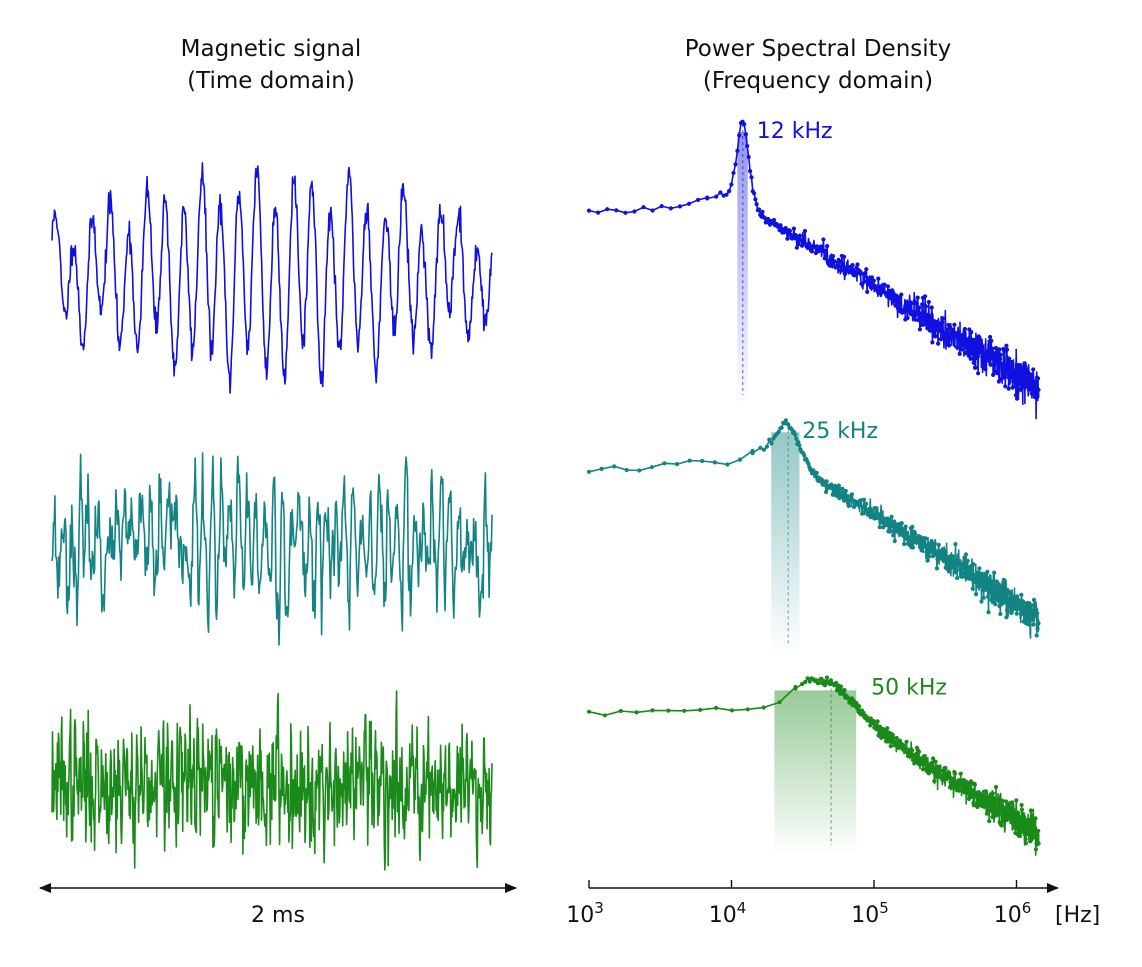 This screenshot has width=1142, height=967. Describe the element at coordinates (271, 49) in the screenshot. I see `time-title-line1: Magnetic signal` at that location.